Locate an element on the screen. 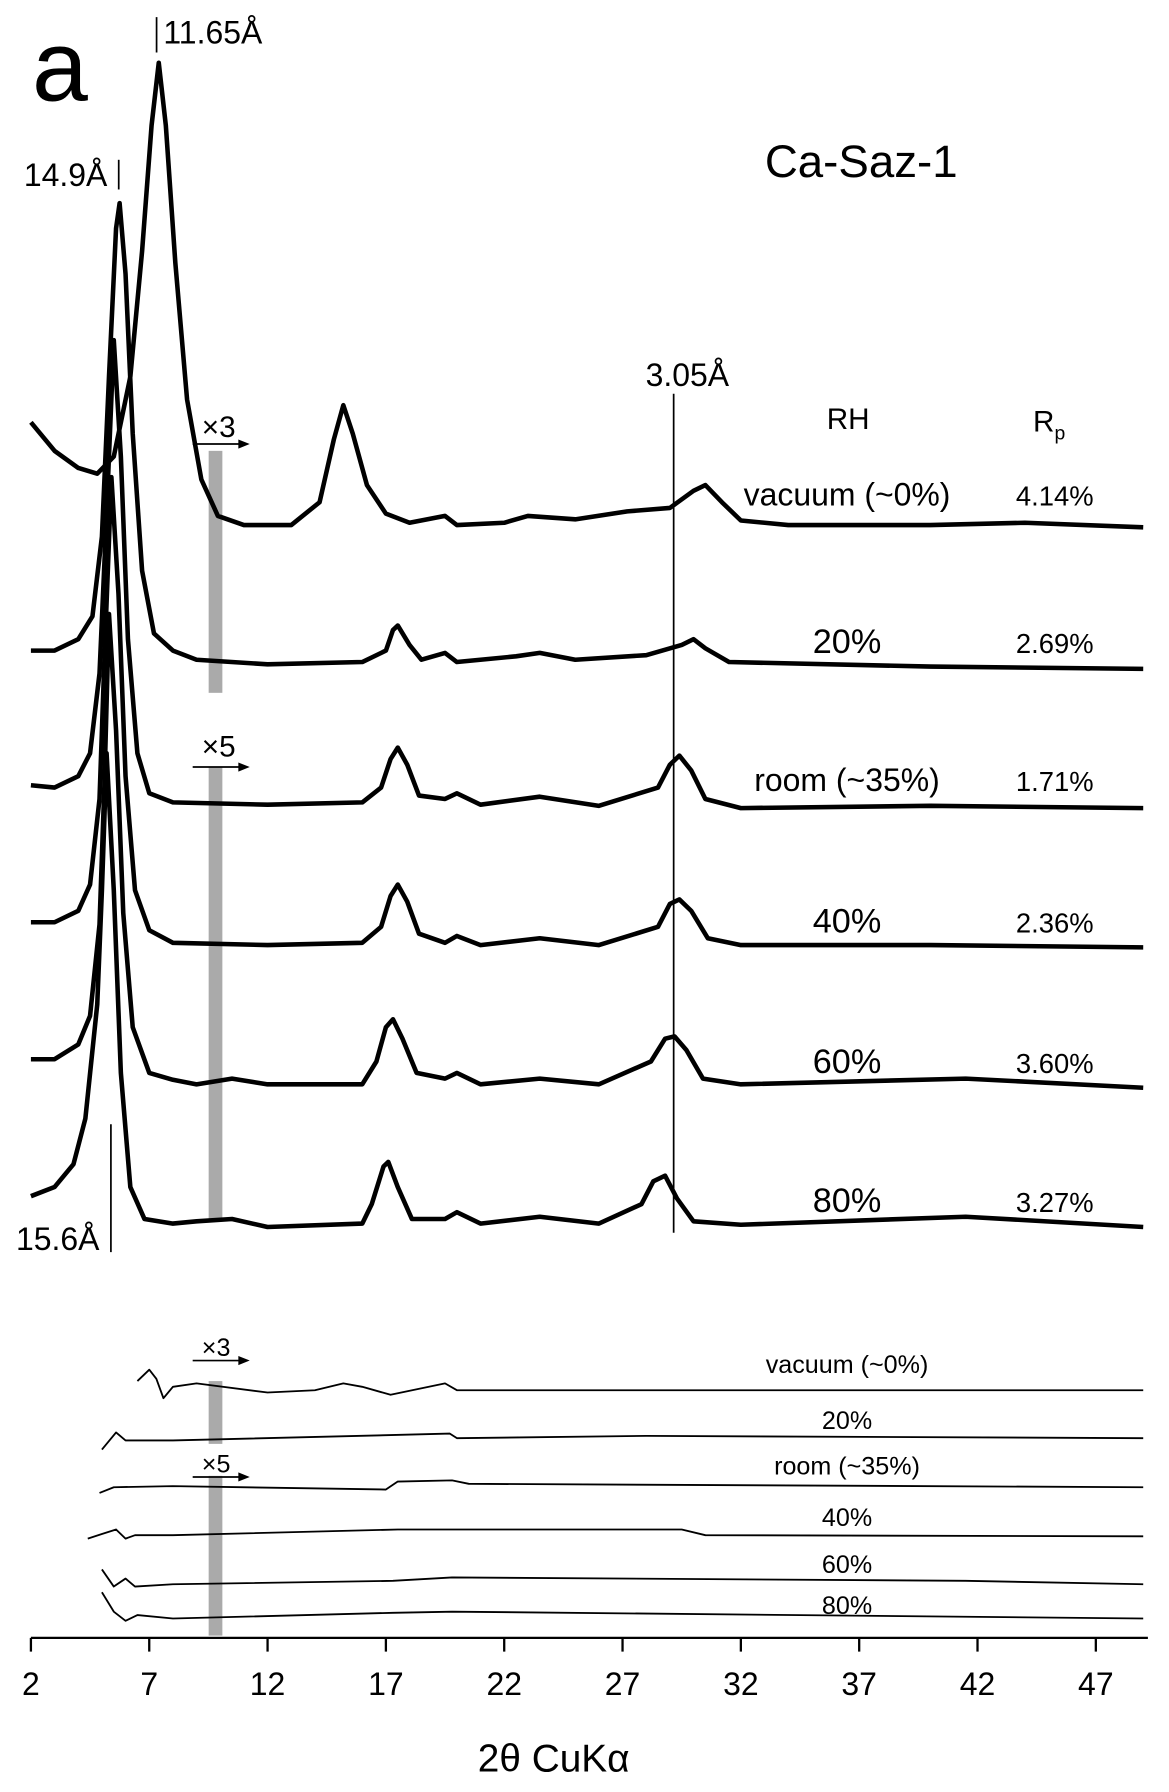 The image size is (1169, 1792). x-tick-label: 12 is located at coordinates (268, 1684).